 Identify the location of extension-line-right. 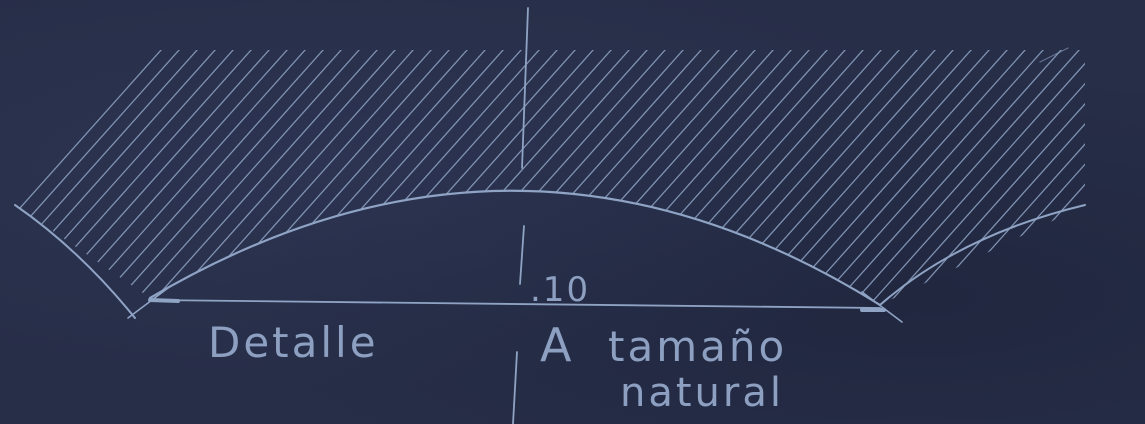
(882, 307).